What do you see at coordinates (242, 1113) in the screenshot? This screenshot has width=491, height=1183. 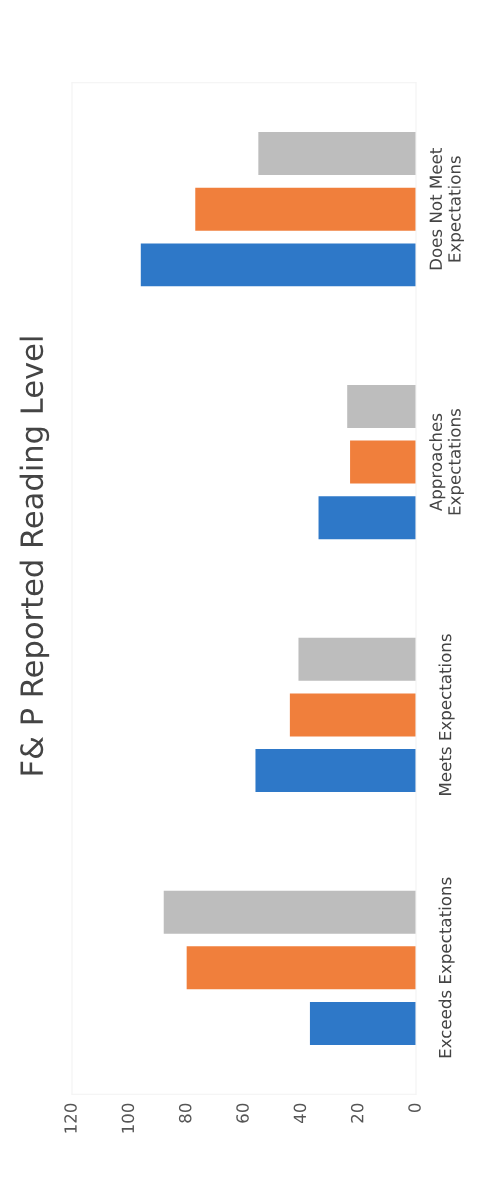 I see `x-tick-label: 60` at bounding box center [242, 1113].